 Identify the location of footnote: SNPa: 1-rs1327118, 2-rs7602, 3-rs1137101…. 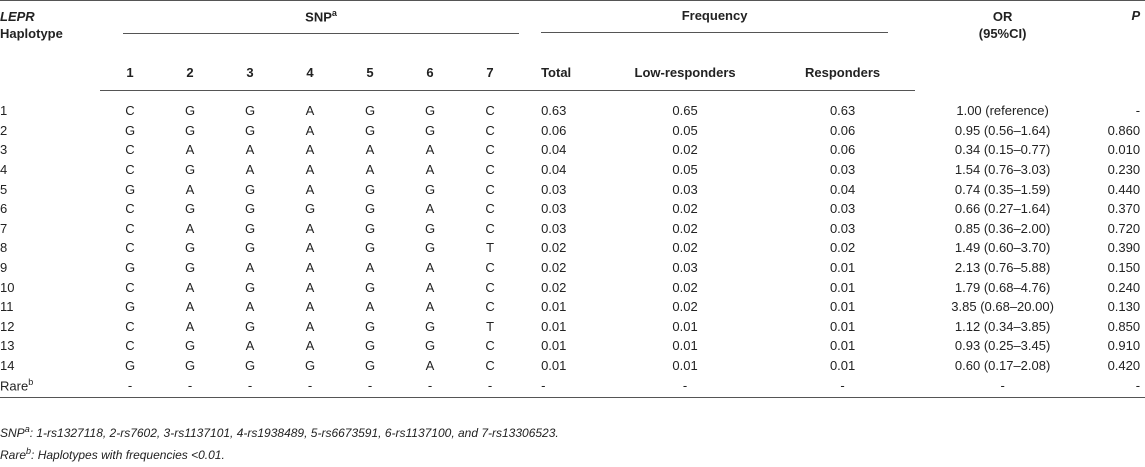
(279, 432).